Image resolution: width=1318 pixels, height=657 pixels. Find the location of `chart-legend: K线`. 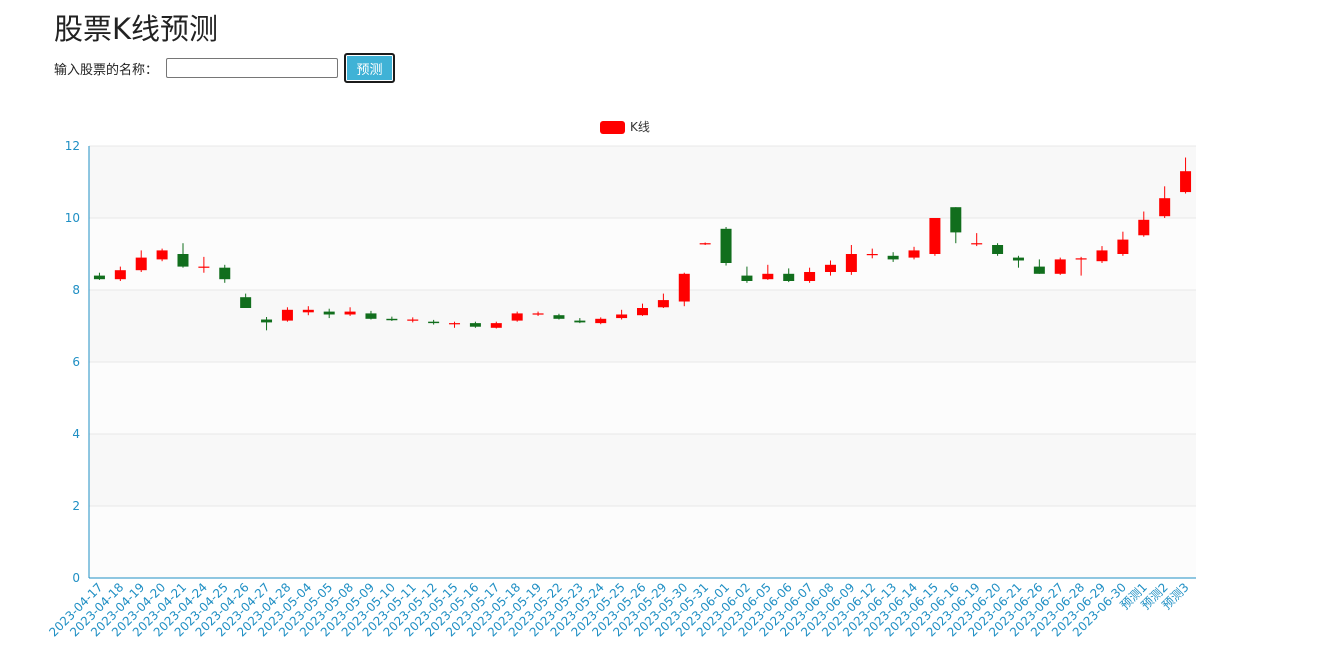

chart-legend: K线 is located at coordinates (625, 127).